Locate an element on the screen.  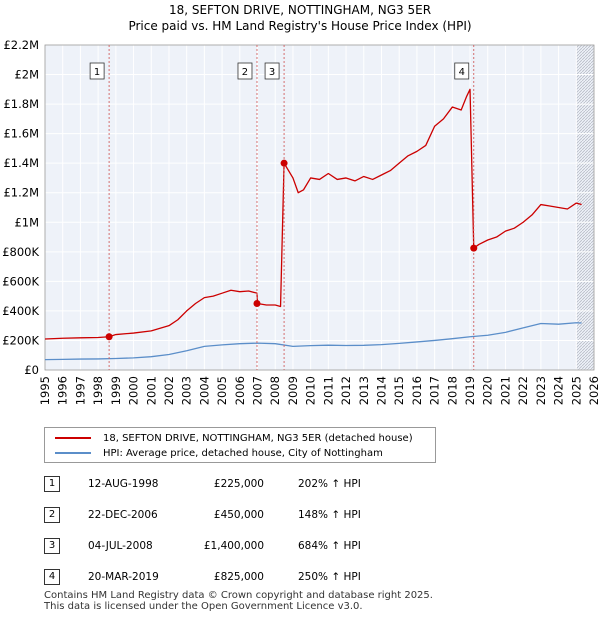
x-tick-label: 2022 is located at coordinates (523, 390).